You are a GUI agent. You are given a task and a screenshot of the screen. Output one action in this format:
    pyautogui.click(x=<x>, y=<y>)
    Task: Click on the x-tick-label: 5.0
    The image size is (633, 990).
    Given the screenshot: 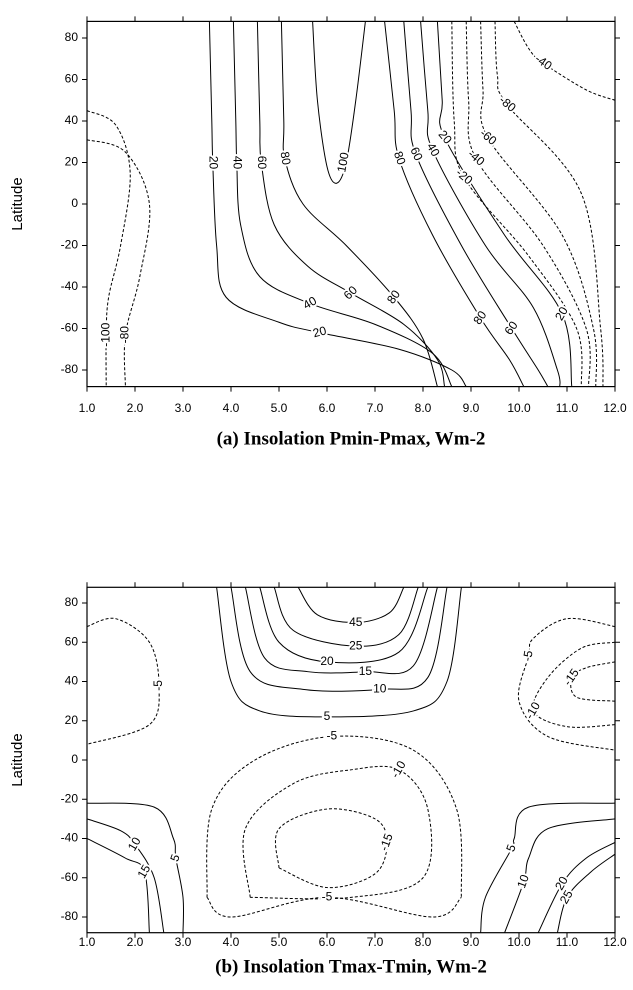 What is the action you would take?
    pyautogui.click(x=279, y=408)
    